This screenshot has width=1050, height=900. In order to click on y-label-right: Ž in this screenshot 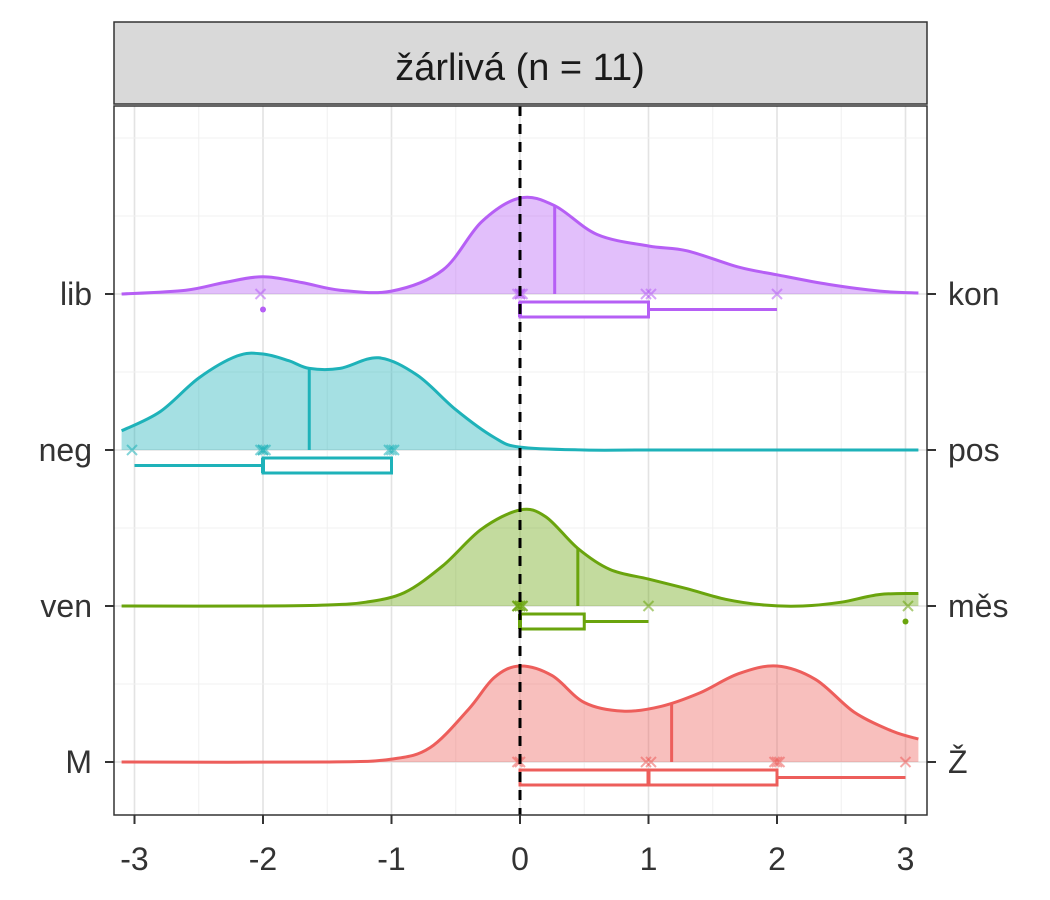, I will do `click(958, 762)`.